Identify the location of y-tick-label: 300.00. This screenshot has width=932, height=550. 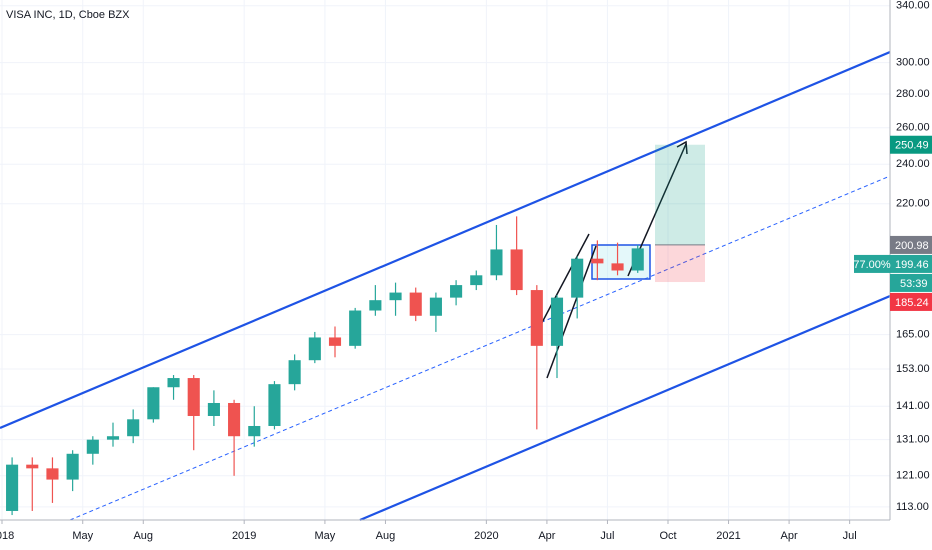
(913, 63).